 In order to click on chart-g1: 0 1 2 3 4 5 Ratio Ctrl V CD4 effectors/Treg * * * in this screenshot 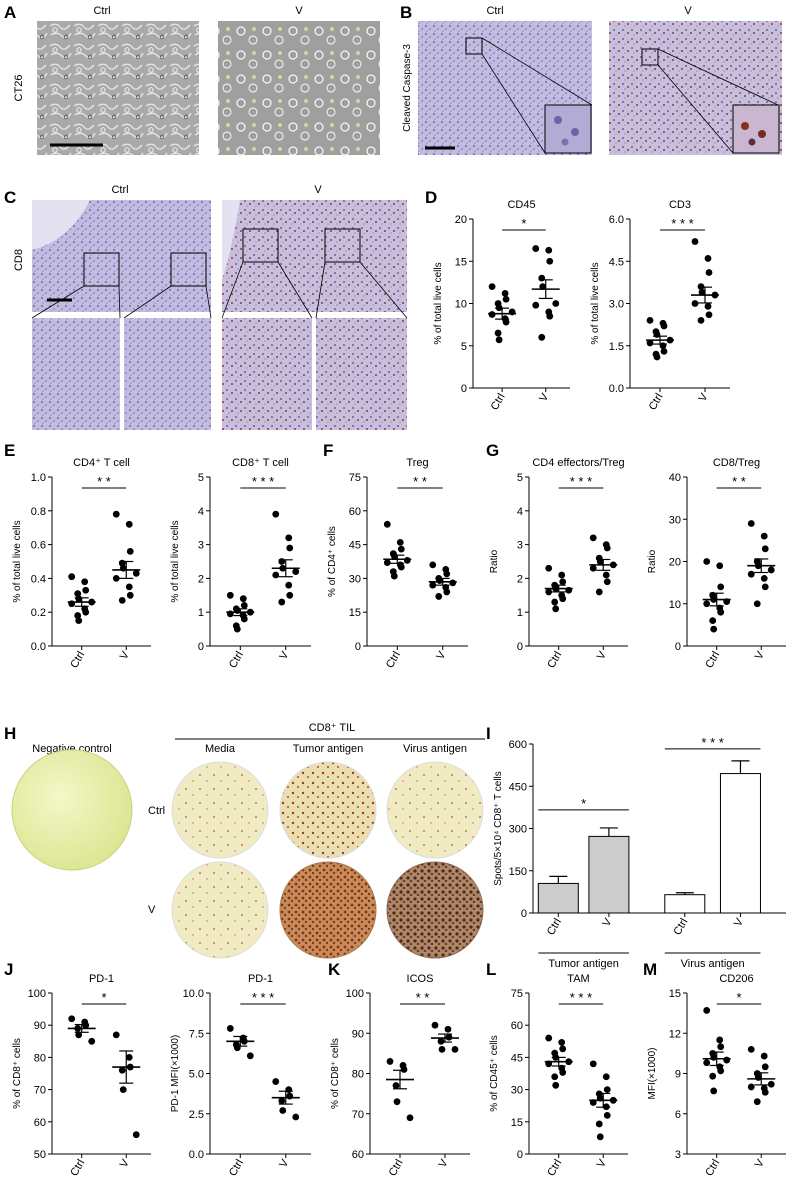, I will do `click(558, 563)`.